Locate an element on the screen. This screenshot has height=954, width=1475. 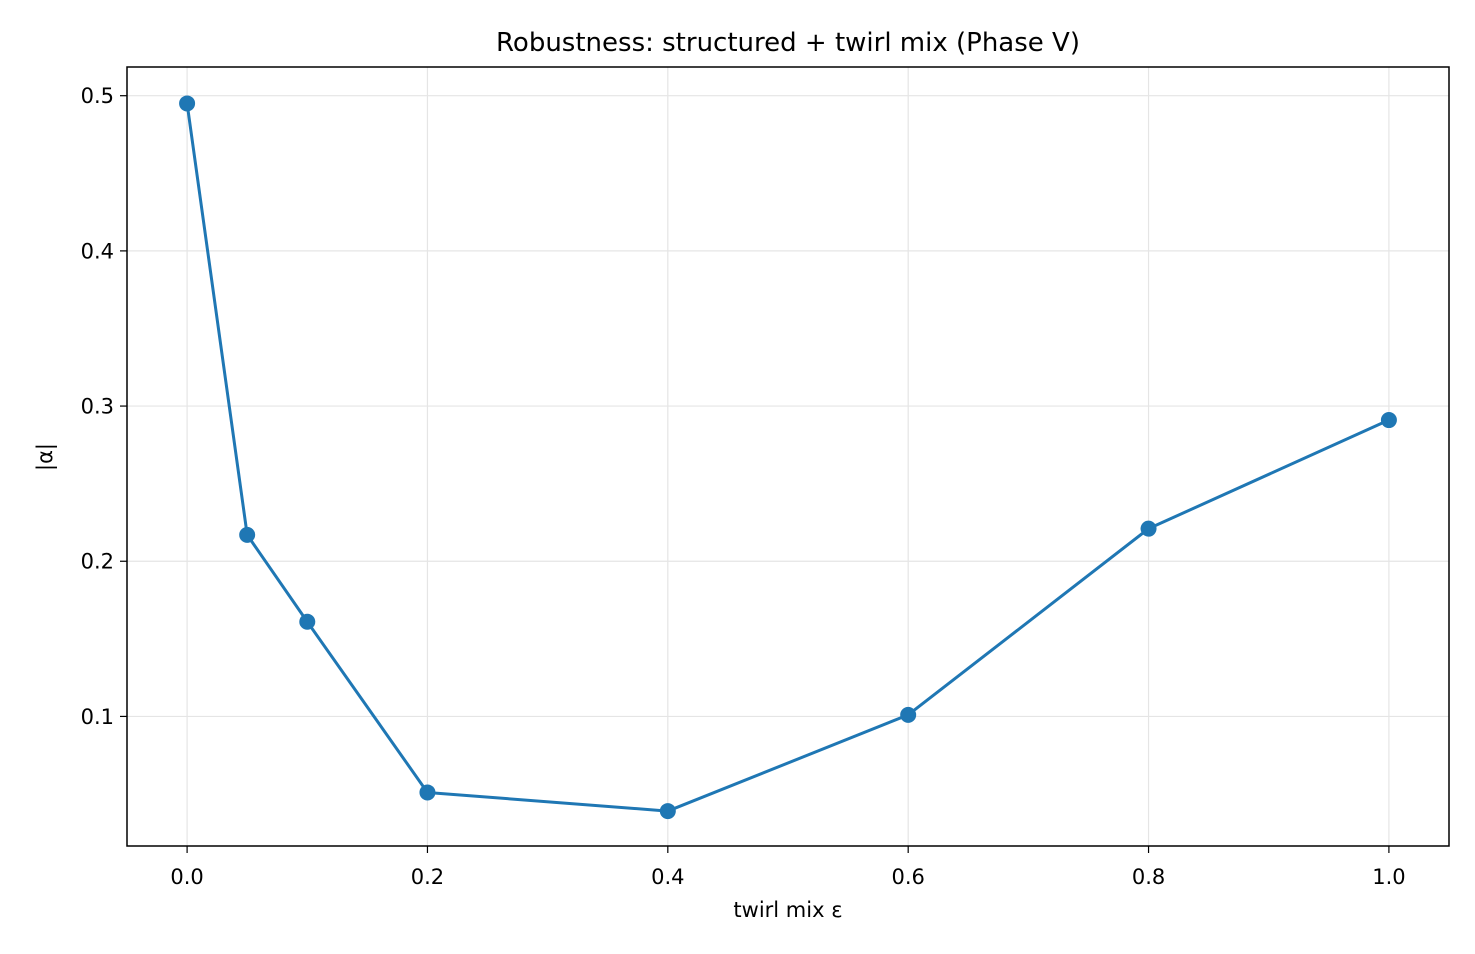
x-axis-label: twirl mix ε is located at coordinates (787, 910).